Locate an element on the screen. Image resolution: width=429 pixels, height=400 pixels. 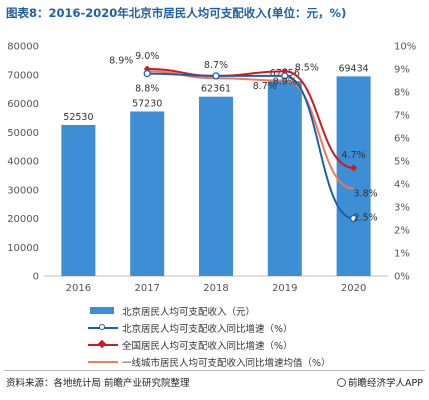
legend-item-income: 北京居民人均可支配收入（元） is located at coordinates (209, 310).